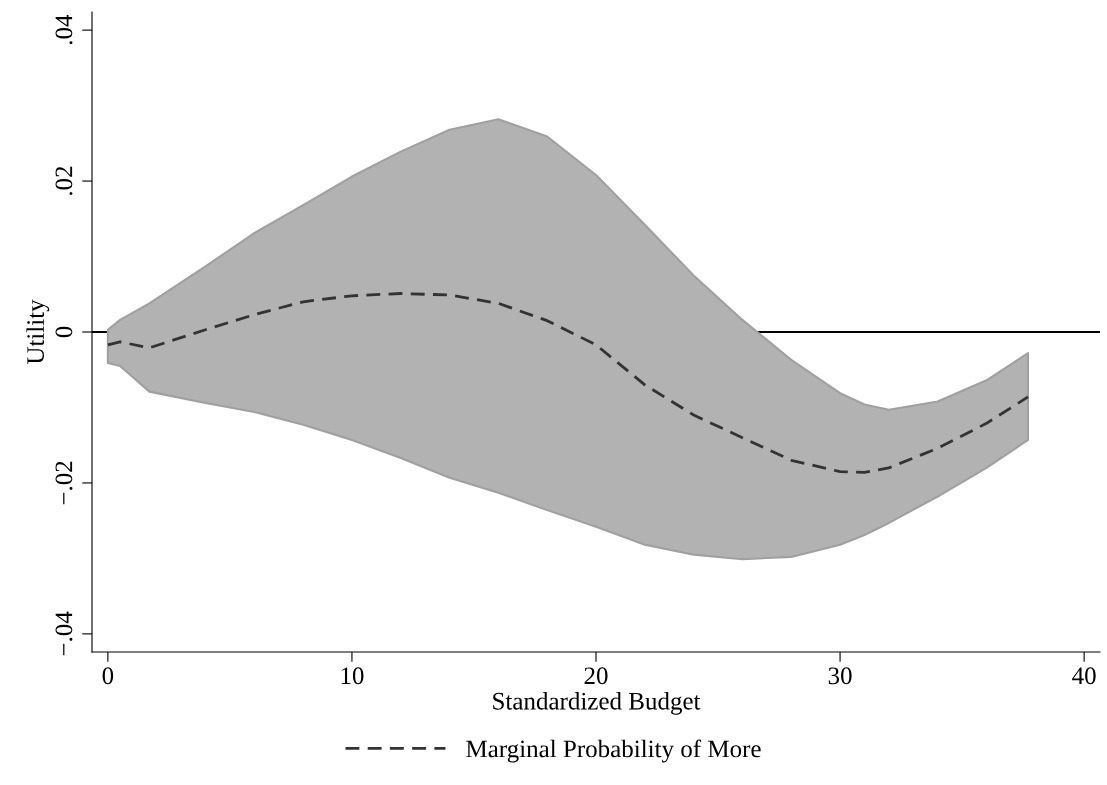 Image resolution: width=1107 pixels, height=785 pixels. What do you see at coordinates (64, 332) in the screenshot?
I see `y-tick-label: 0` at bounding box center [64, 332].